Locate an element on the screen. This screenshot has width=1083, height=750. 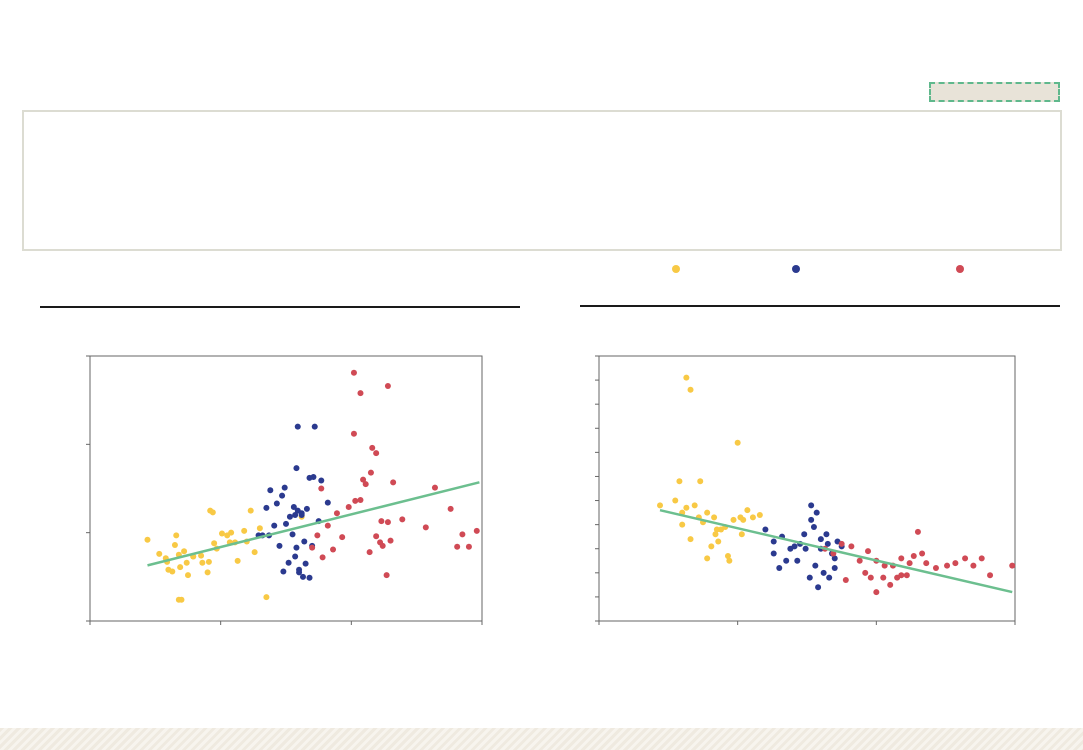
chart-legend is located at coordinates (870, 270).